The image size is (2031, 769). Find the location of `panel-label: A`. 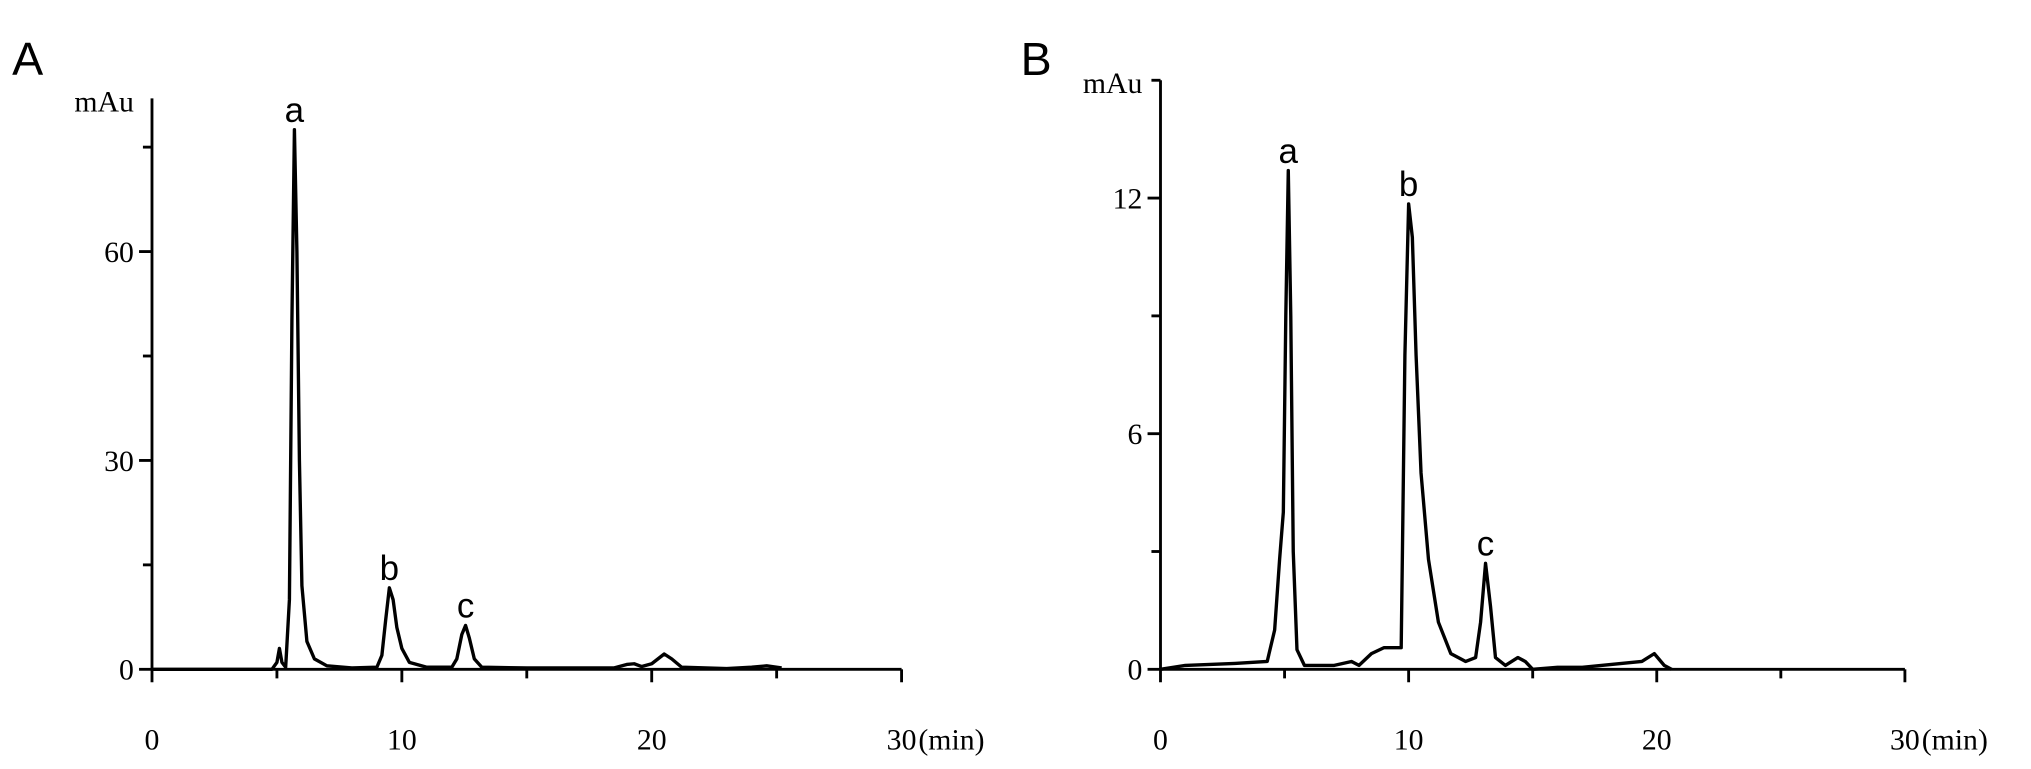

panel-label: A is located at coordinates (27, 59).